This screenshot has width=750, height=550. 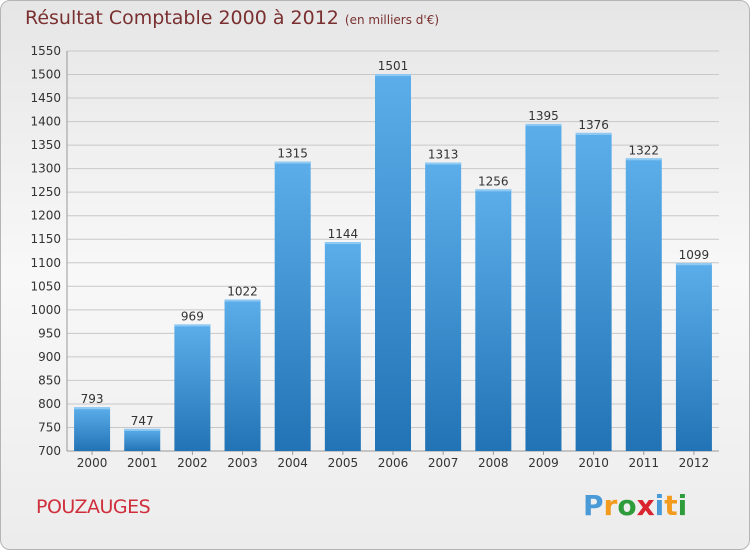 What do you see at coordinates (393, 463) in the screenshot?
I see `x-tick-label-2006: 2006` at bounding box center [393, 463].